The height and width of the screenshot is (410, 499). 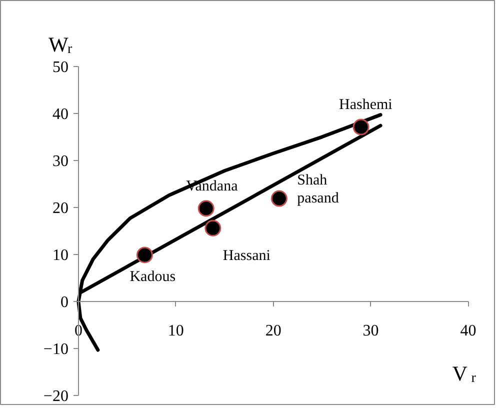 What do you see at coordinates (468, 331) in the screenshot?
I see `x-tick-label: 40` at bounding box center [468, 331].